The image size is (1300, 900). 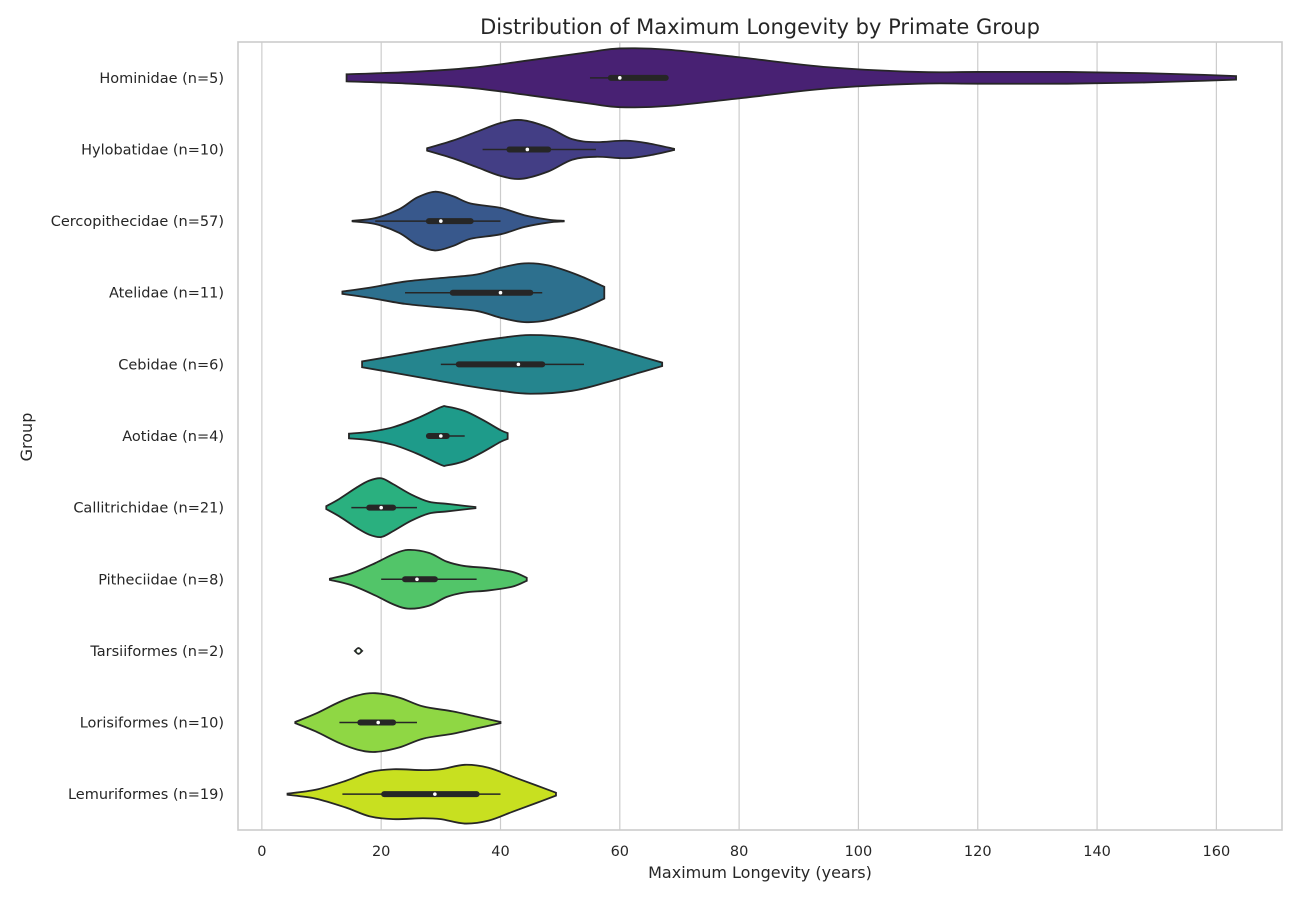 I want to click on x-tick-label: 40, so click(x=500, y=852).